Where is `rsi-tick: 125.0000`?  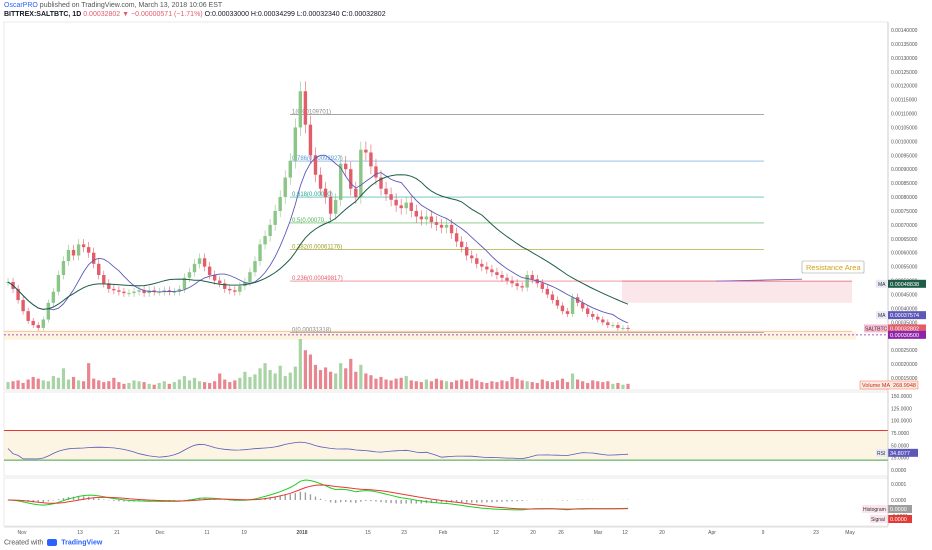
rsi-tick: 125.0000 is located at coordinates (901, 409).